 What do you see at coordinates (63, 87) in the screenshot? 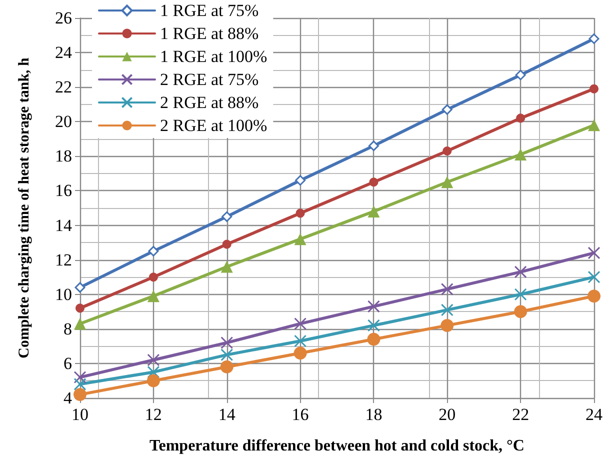
I see `y-tick-label: 22` at bounding box center [63, 87].